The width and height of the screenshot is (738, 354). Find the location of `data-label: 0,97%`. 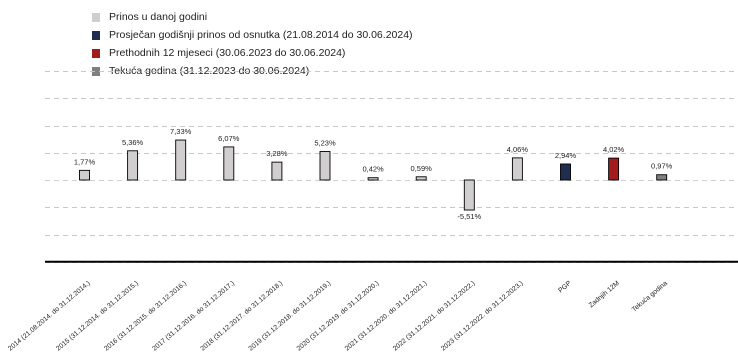

data-label: 0,97% is located at coordinates (662, 166).